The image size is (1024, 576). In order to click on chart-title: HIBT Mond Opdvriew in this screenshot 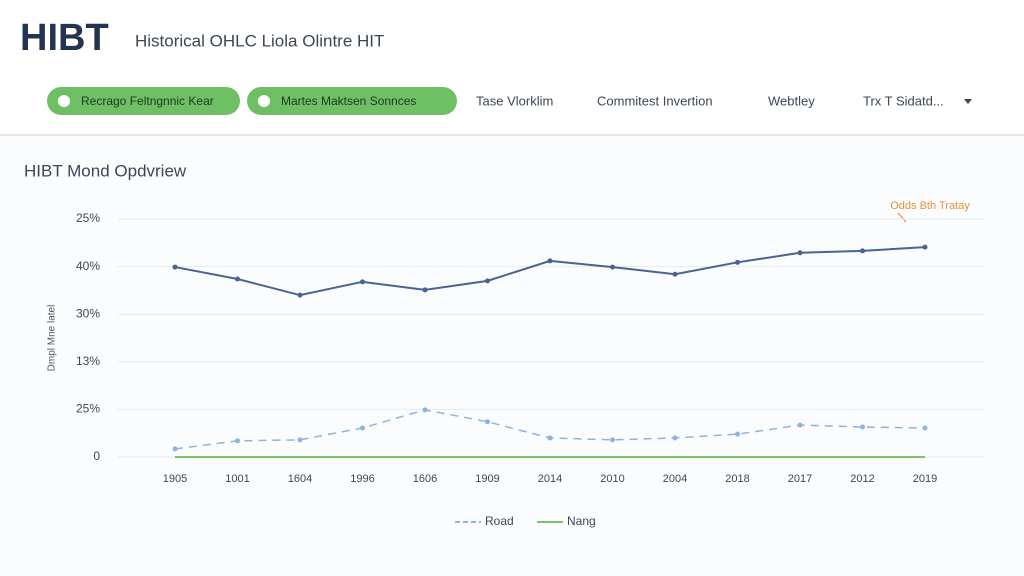, I will do `click(105, 170)`.